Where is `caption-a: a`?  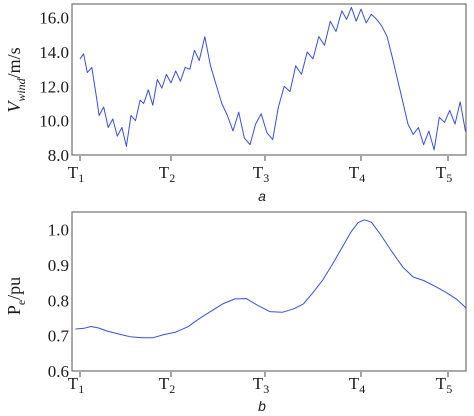
caption-a: a is located at coordinates (262, 196).